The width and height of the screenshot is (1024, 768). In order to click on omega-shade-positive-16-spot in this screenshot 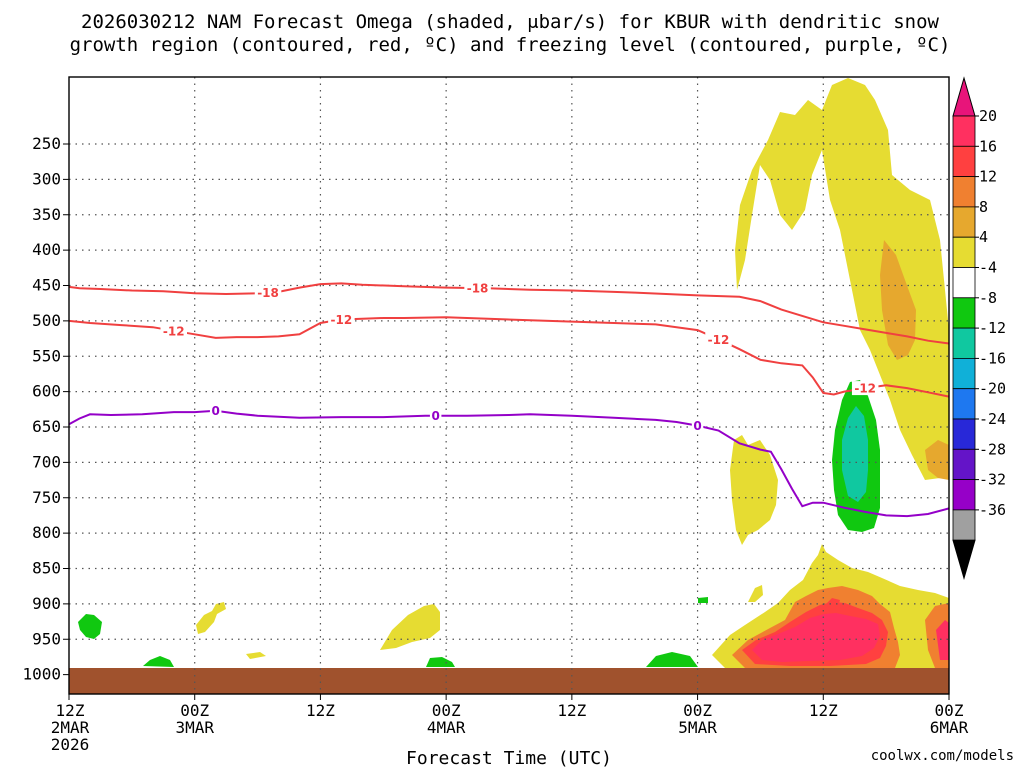, I will do `click(833, 604)`.